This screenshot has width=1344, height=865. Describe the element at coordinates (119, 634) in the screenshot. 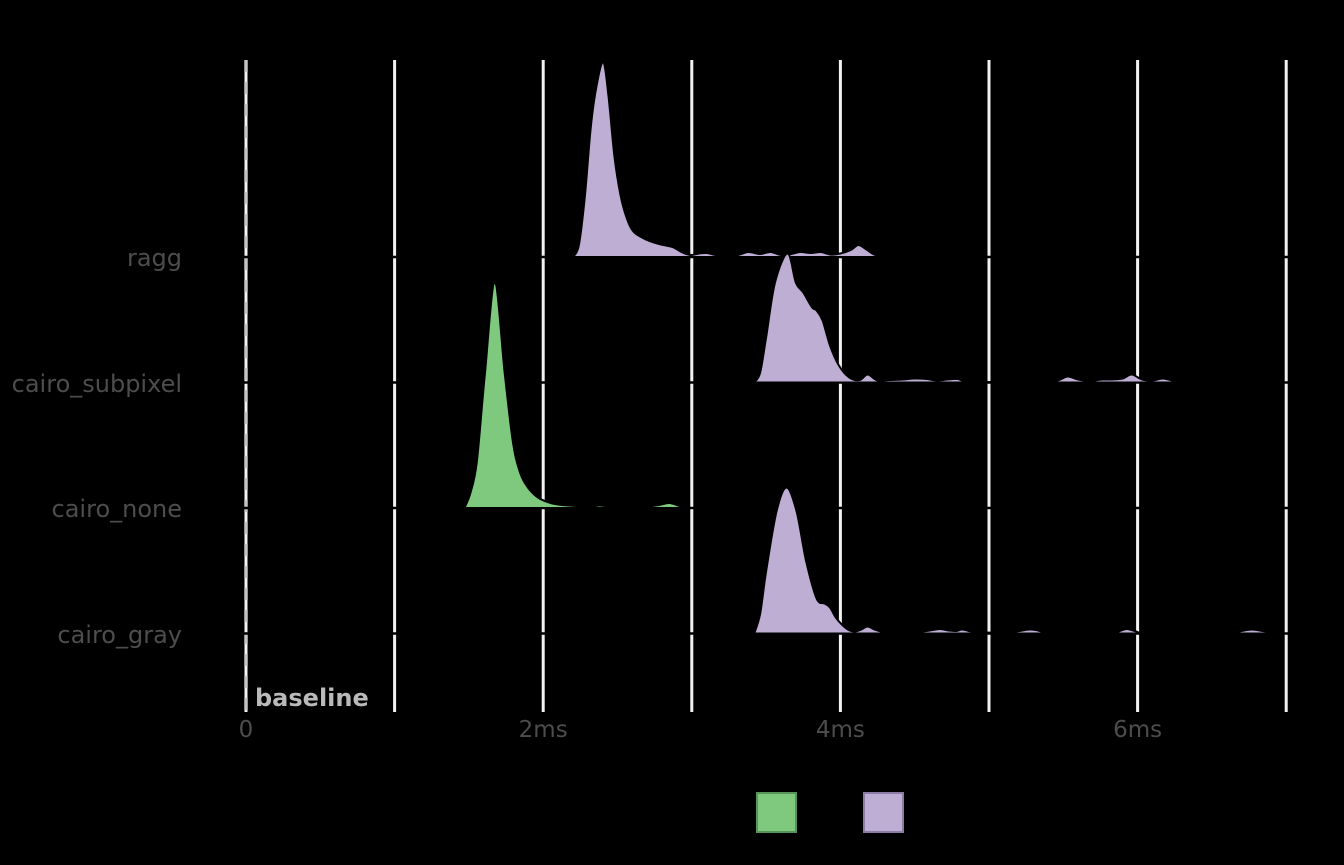

I see `row-label-cairo_gray: cairo_gray` at that location.